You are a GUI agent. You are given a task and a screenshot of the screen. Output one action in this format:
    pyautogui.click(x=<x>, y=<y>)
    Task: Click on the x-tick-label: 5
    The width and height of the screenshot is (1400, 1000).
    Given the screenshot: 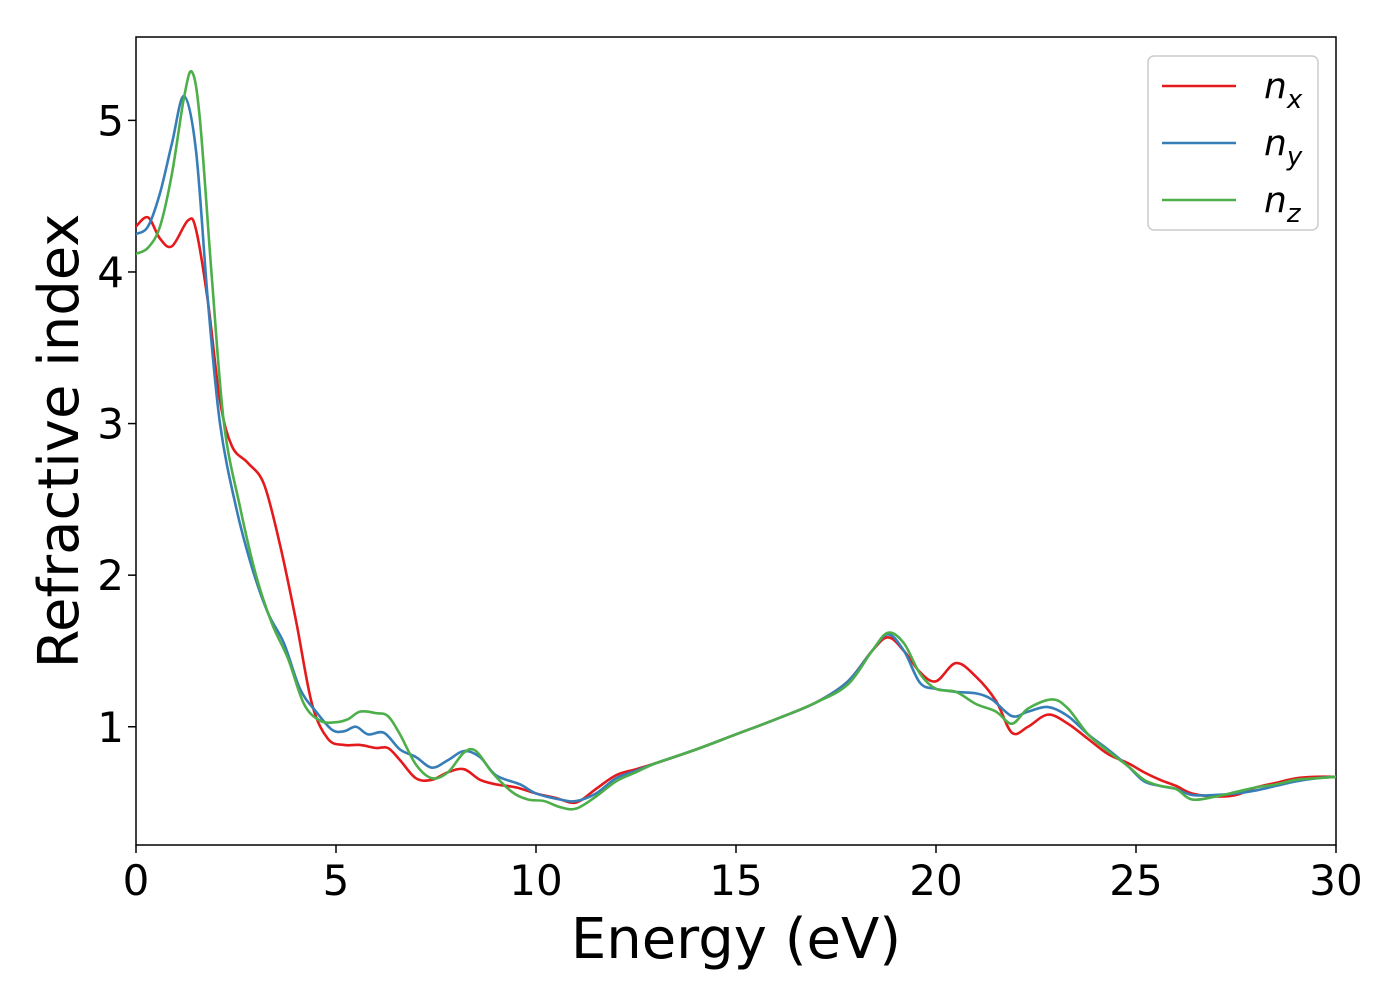 What is the action you would take?
    pyautogui.click(x=336, y=880)
    